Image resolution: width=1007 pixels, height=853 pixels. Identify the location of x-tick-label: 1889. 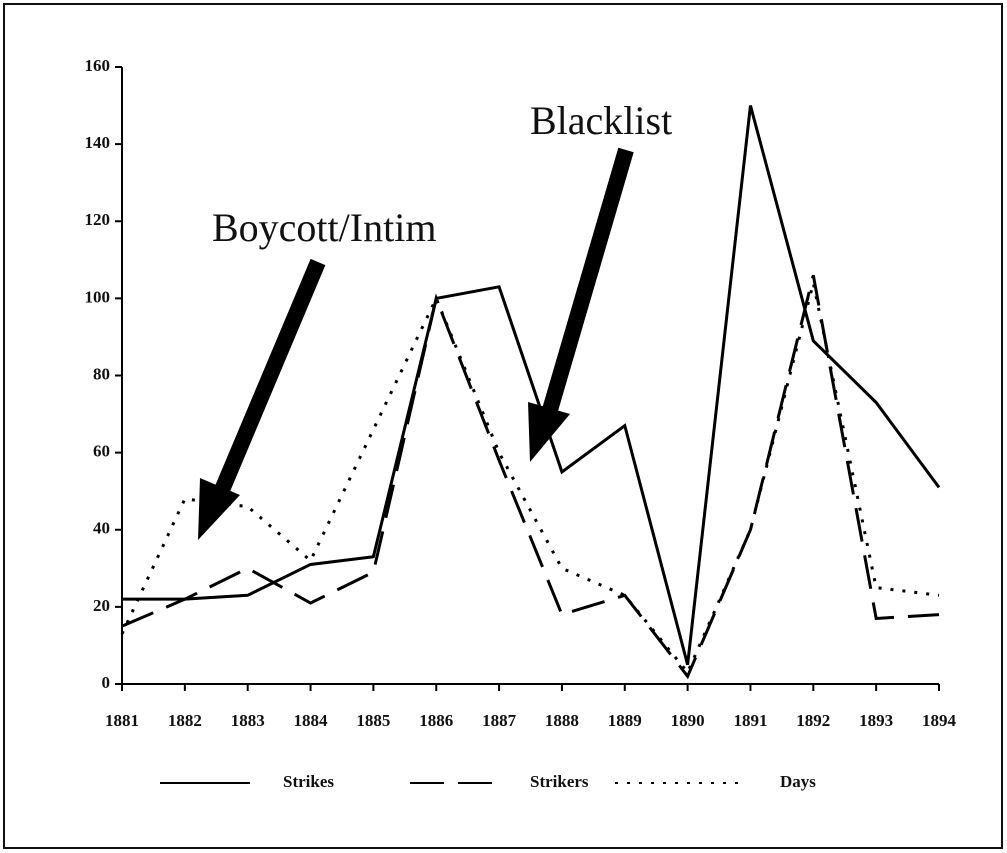
(625, 720).